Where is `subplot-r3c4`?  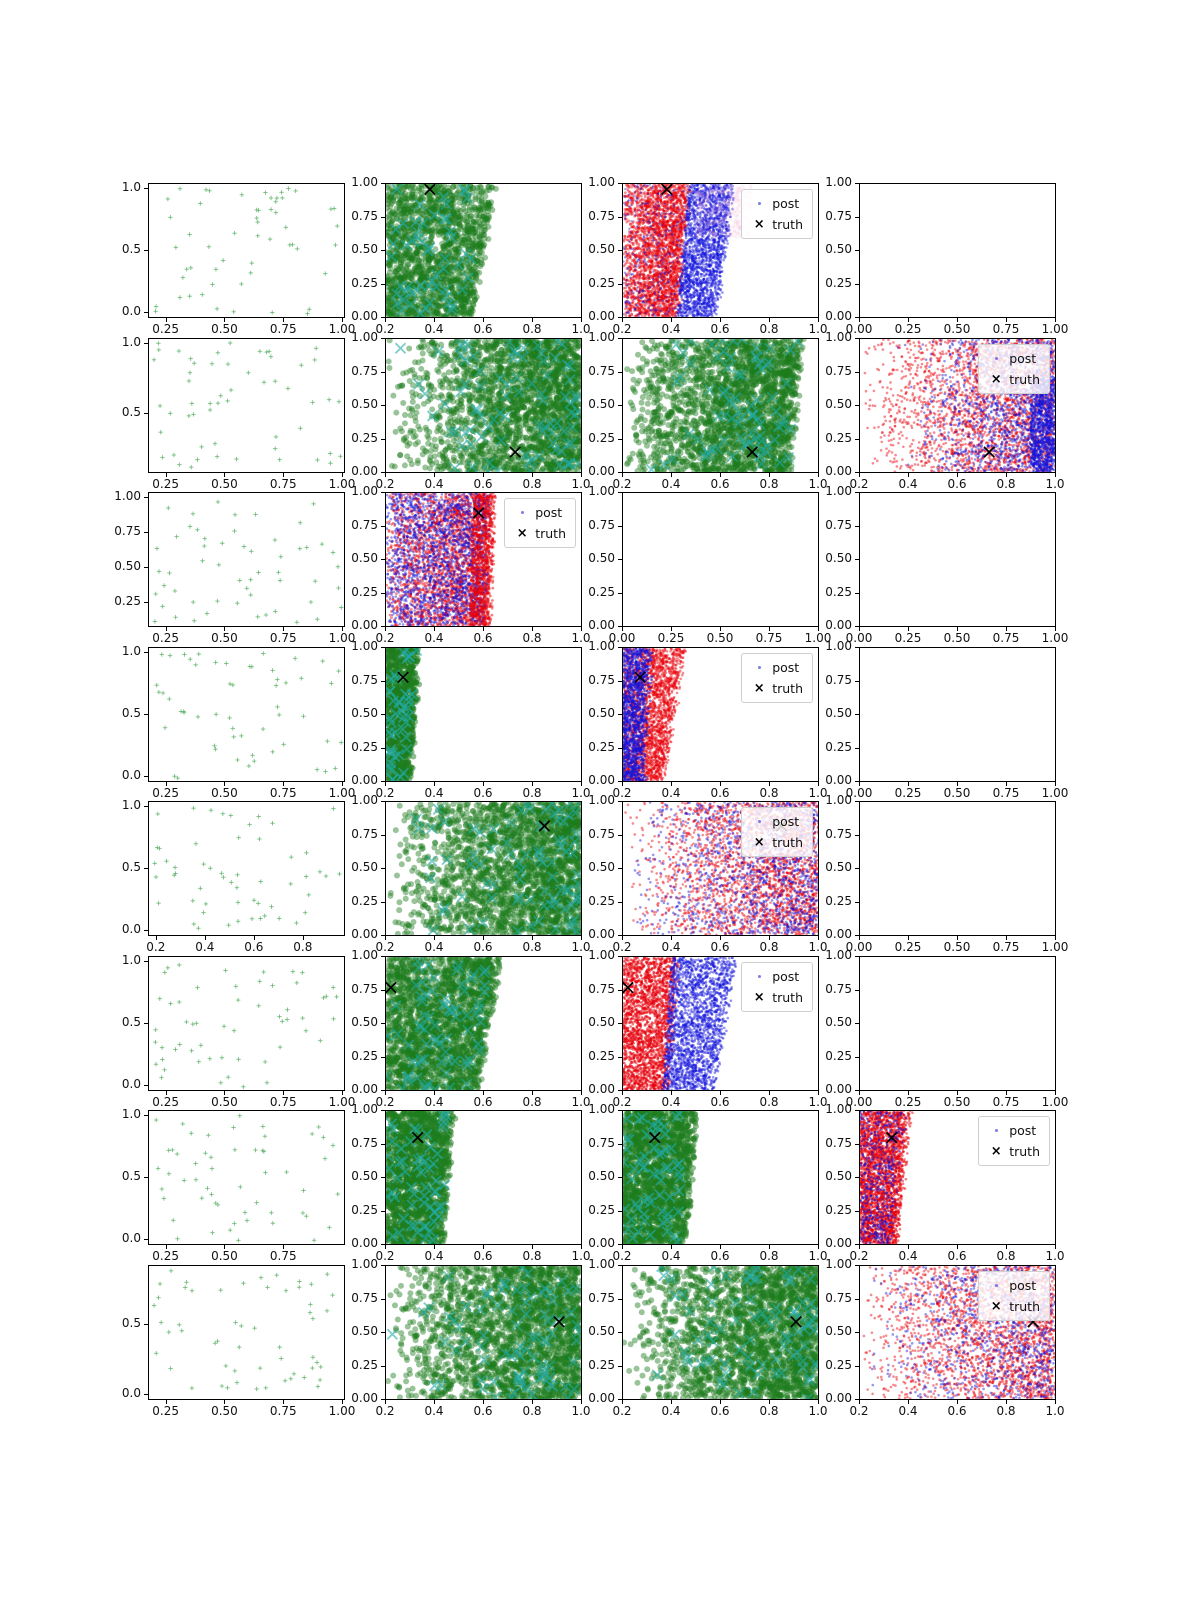 subplot-r3c4 is located at coordinates (957, 559).